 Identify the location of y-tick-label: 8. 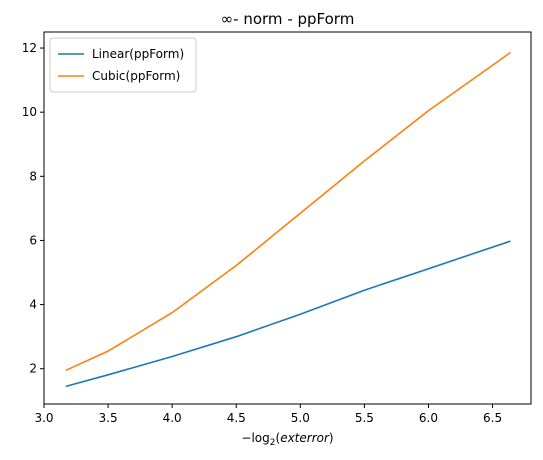
(33, 176).